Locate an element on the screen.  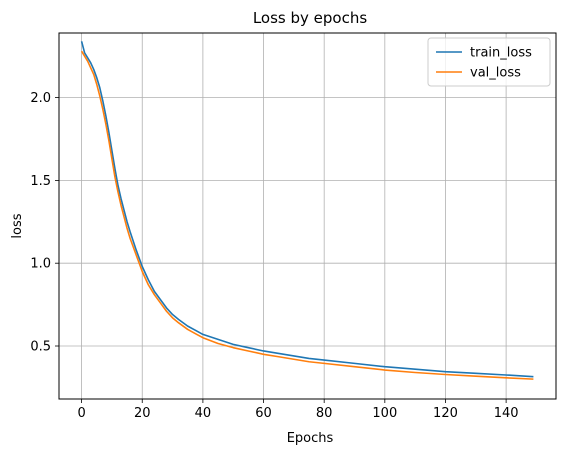
y-tick-label: 1.5 is located at coordinates (40, 181).